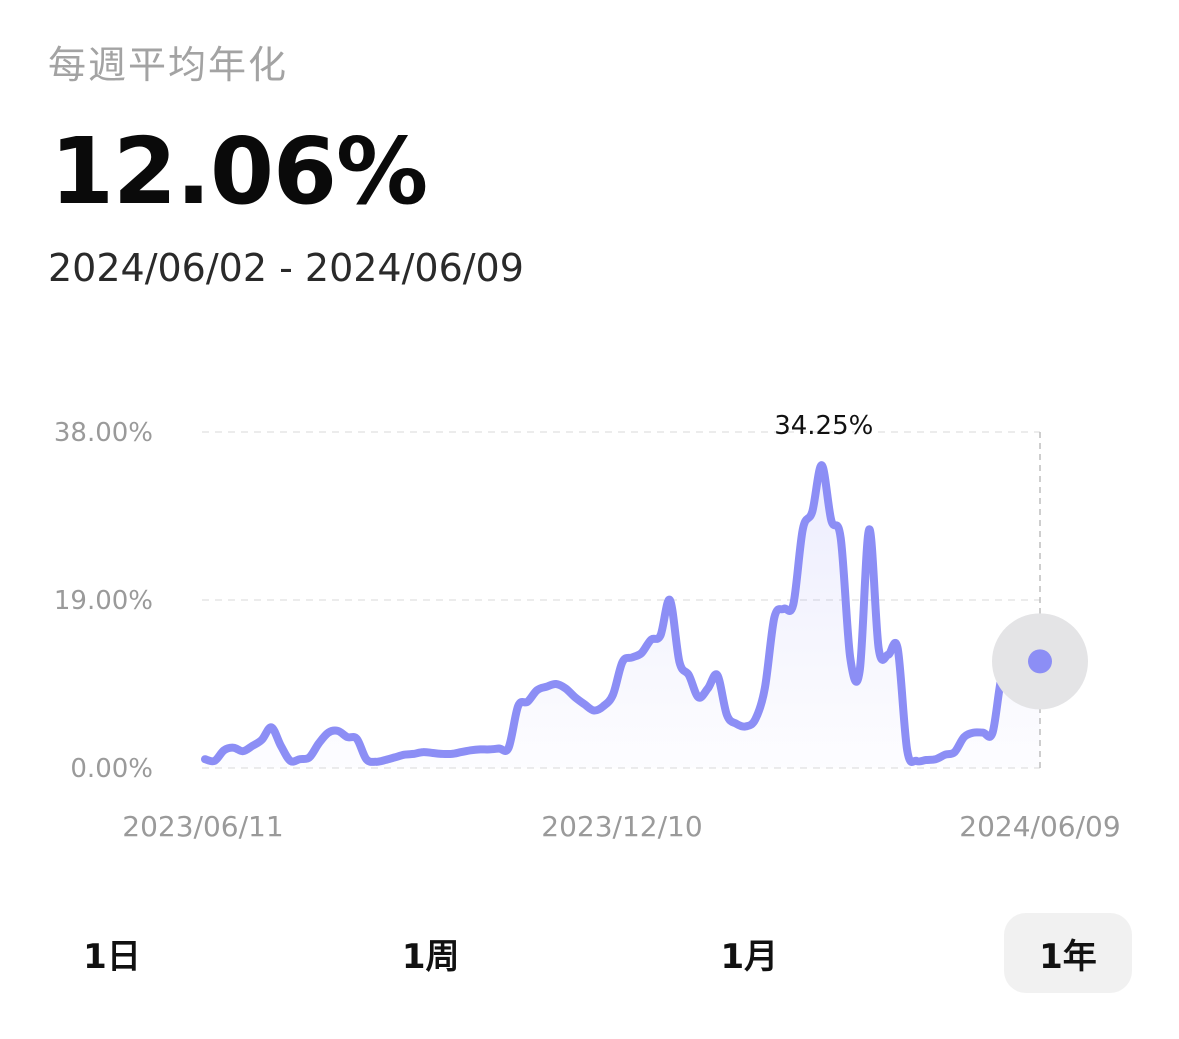 The width and height of the screenshot is (1179, 1039). I want to click on current-value: 12.06%, so click(239, 171).